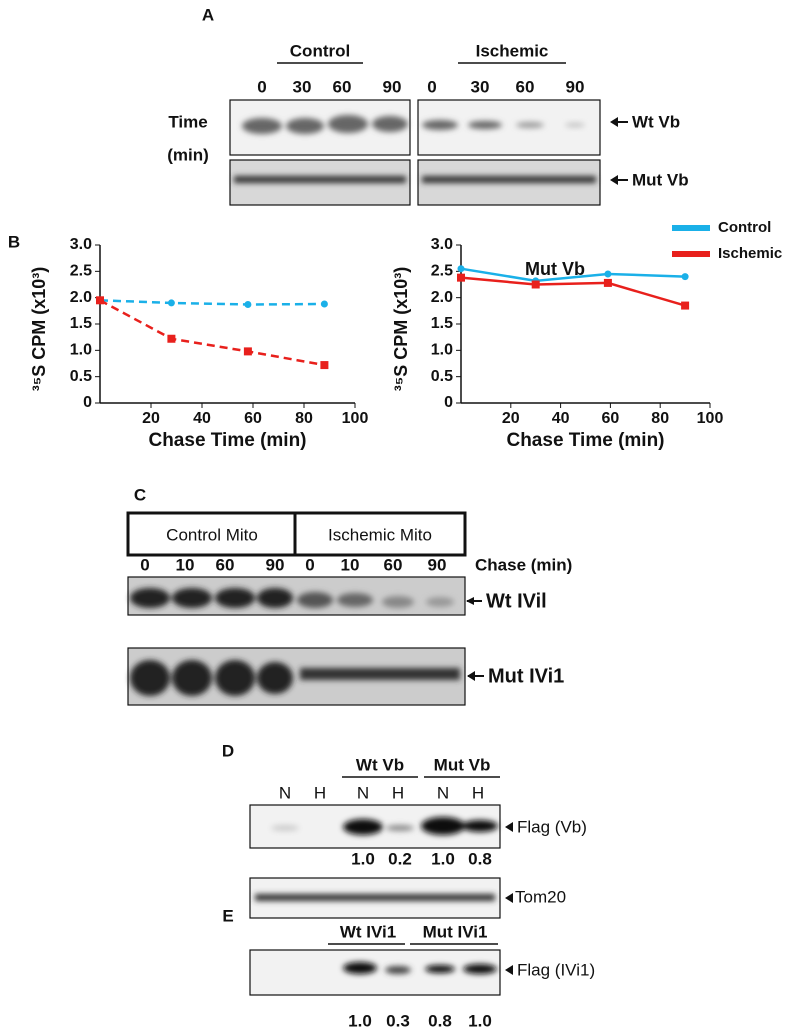 The height and width of the screenshot is (1034, 800). What do you see at coordinates (744, 227) in the screenshot?
I see `legend-label: Control` at bounding box center [744, 227].